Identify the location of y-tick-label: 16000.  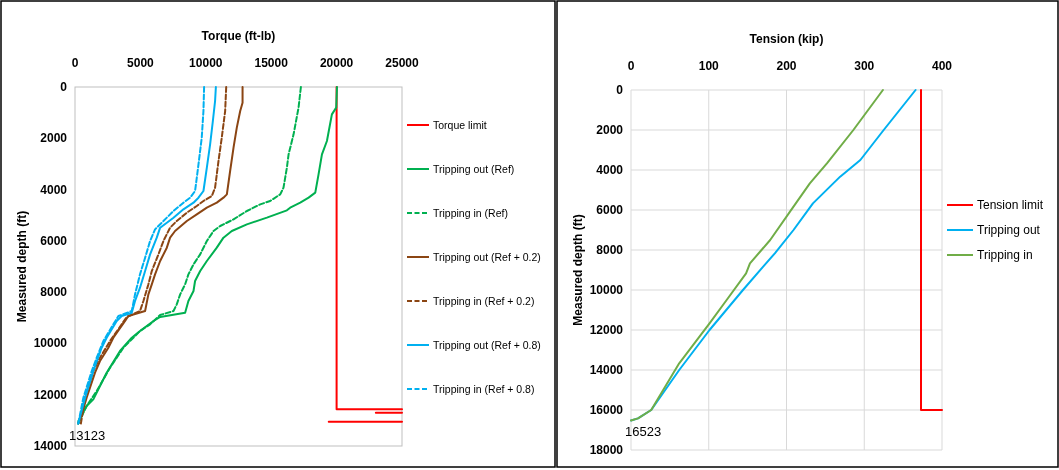
(606, 410).